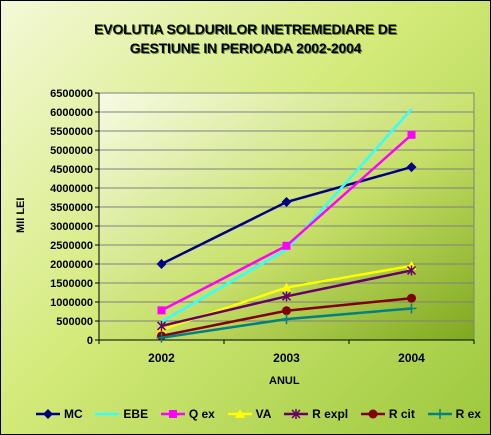  Describe the element at coordinates (71, 246) in the screenshot. I see `y-tick-label: 2500000` at that location.